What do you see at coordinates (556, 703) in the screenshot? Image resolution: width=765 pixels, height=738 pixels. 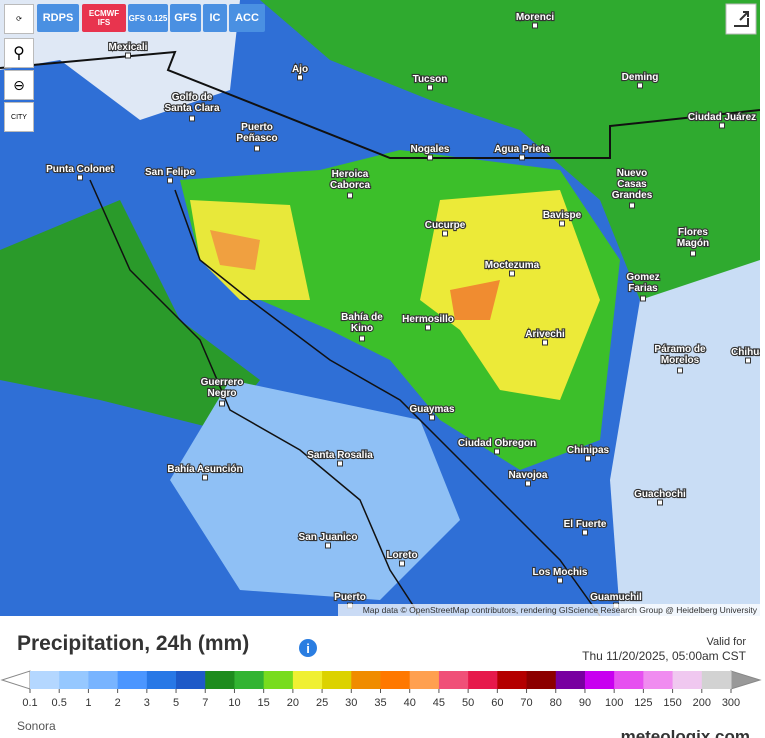 I see `colorbar-tick-label: 80` at bounding box center [556, 703].